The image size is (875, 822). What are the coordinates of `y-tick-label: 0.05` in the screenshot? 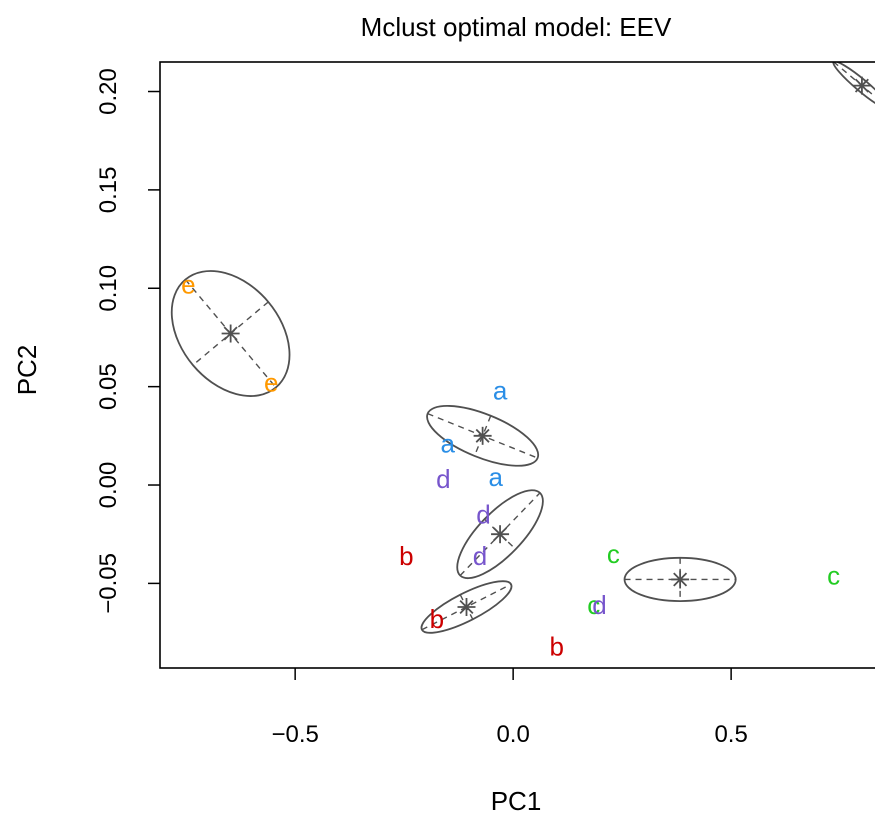 It's located at (108, 386).